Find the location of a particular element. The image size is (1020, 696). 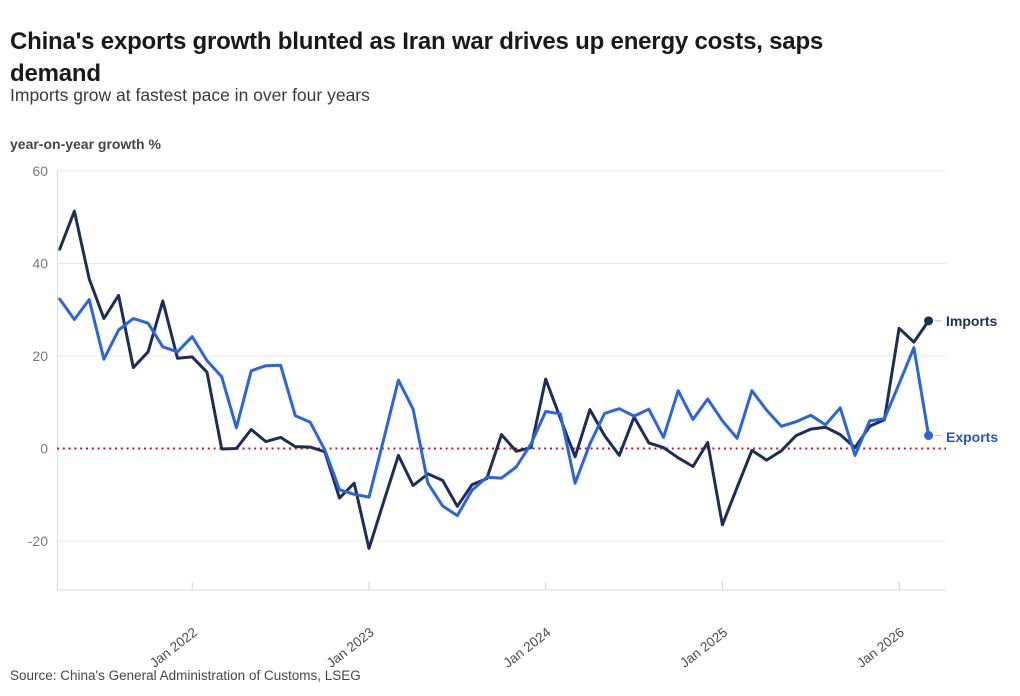

exports-series-label: Exports is located at coordinates (972, 437).